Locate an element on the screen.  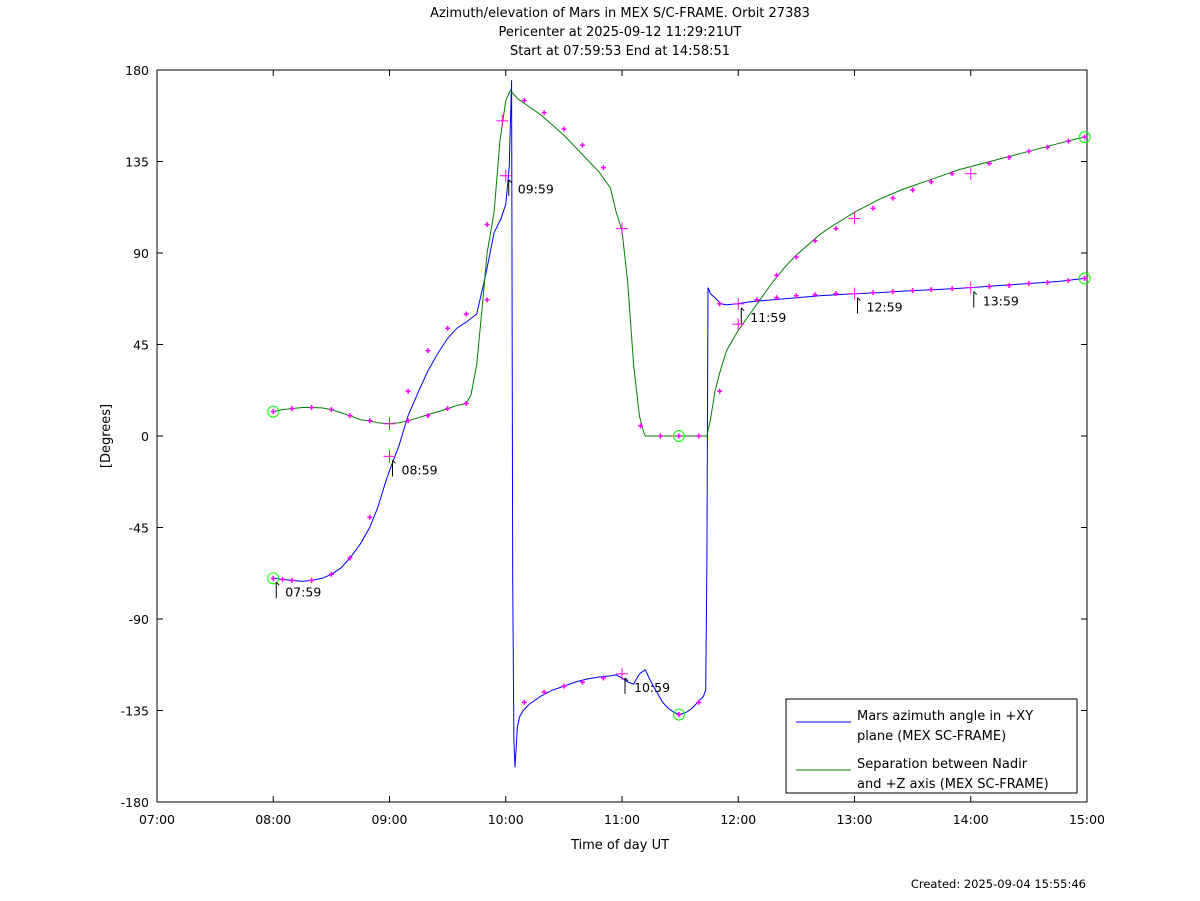
legend-label: and +Z axis (MEX SC-FRAME) is located at coordinates (953, 784).